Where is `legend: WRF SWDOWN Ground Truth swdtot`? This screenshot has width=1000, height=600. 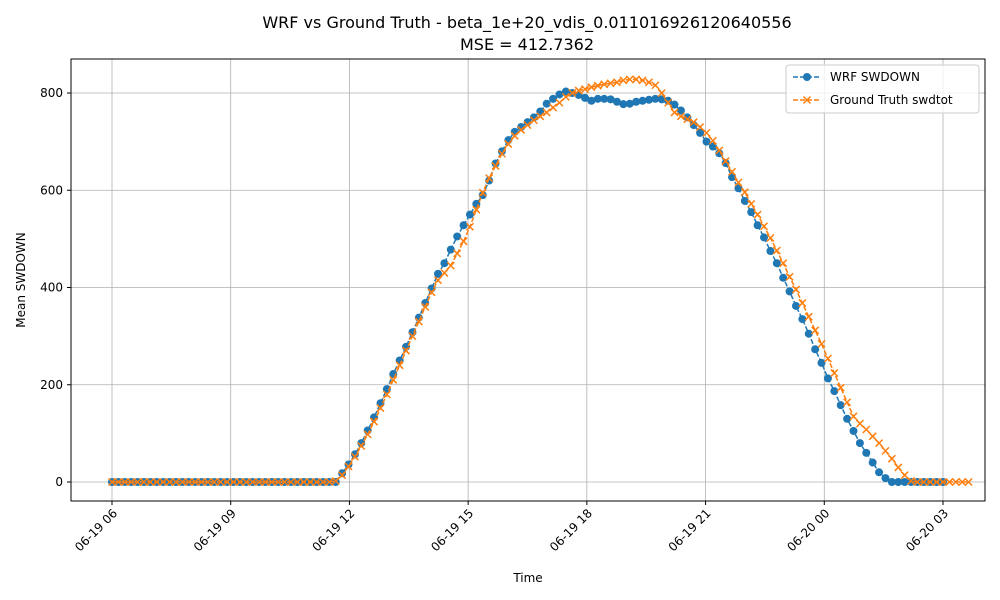 legend: WRF SWDOWN Ground Truth swdtot is located at coordinates (882, 89).